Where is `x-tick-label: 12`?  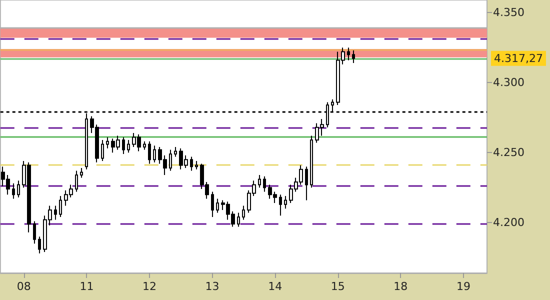
x-tick-label: 12 is located at coordinates (149, 286).